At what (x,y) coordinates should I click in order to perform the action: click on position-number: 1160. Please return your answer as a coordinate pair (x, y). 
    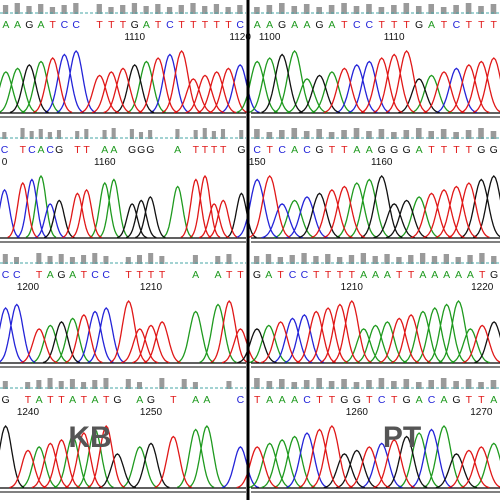
    Looking at the image, I should click on (105, 162).